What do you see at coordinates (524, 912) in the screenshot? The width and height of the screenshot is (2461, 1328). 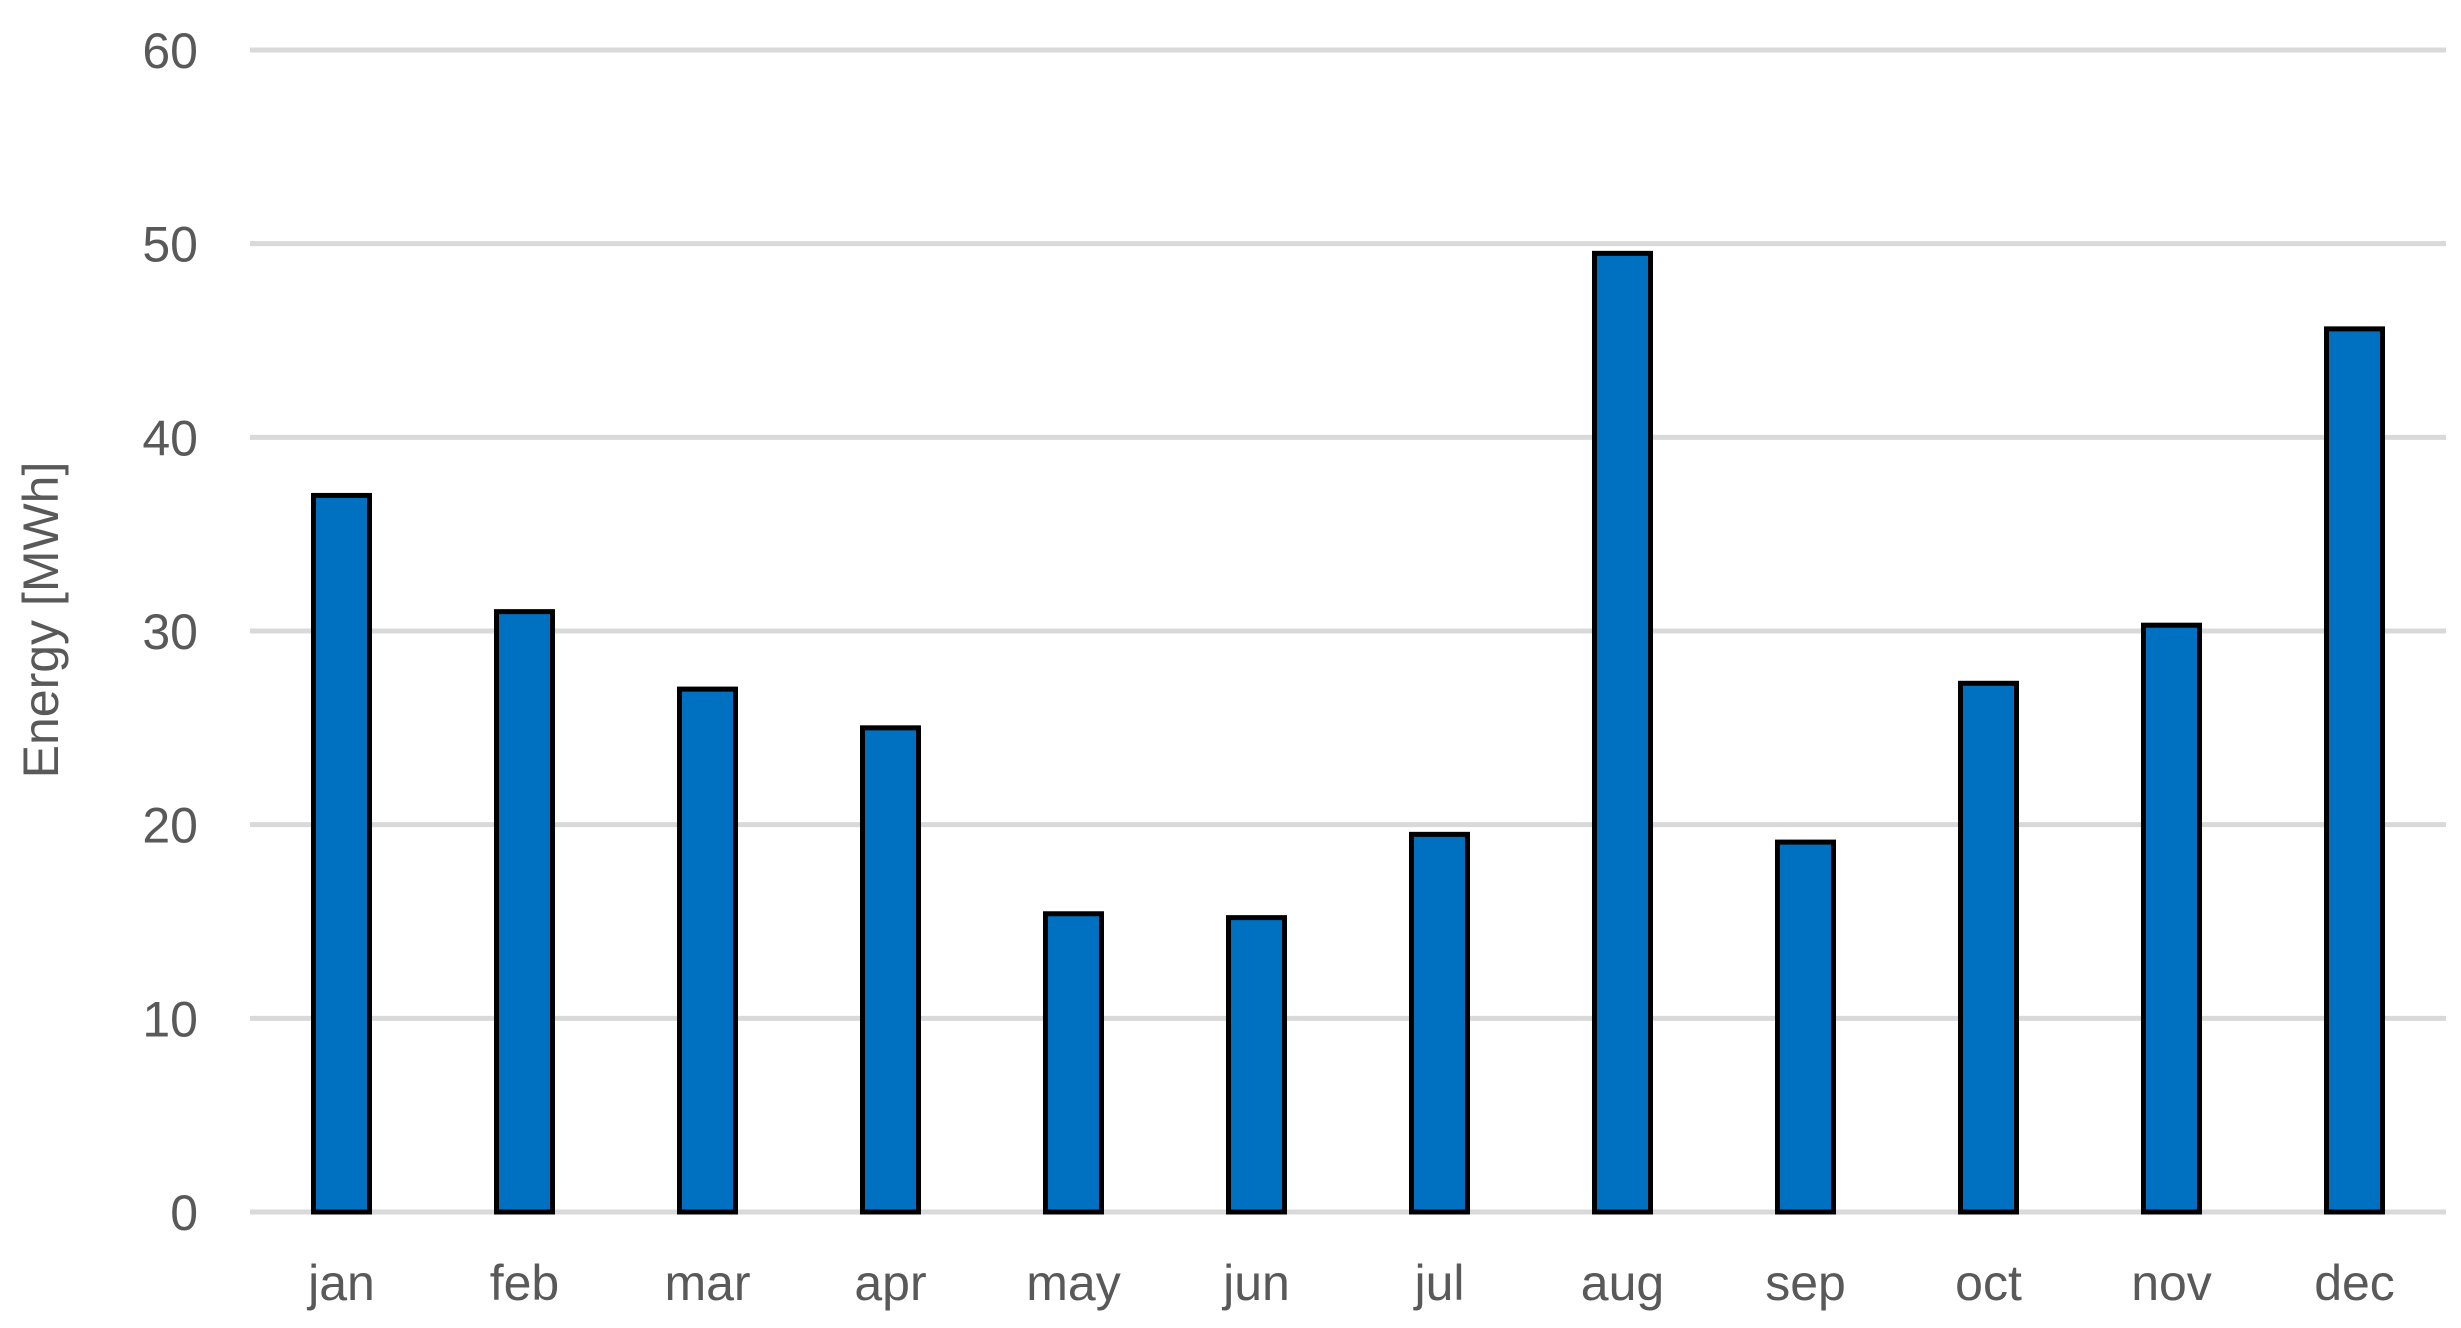 I see `bar-feb` at bounding box center [524, 912].